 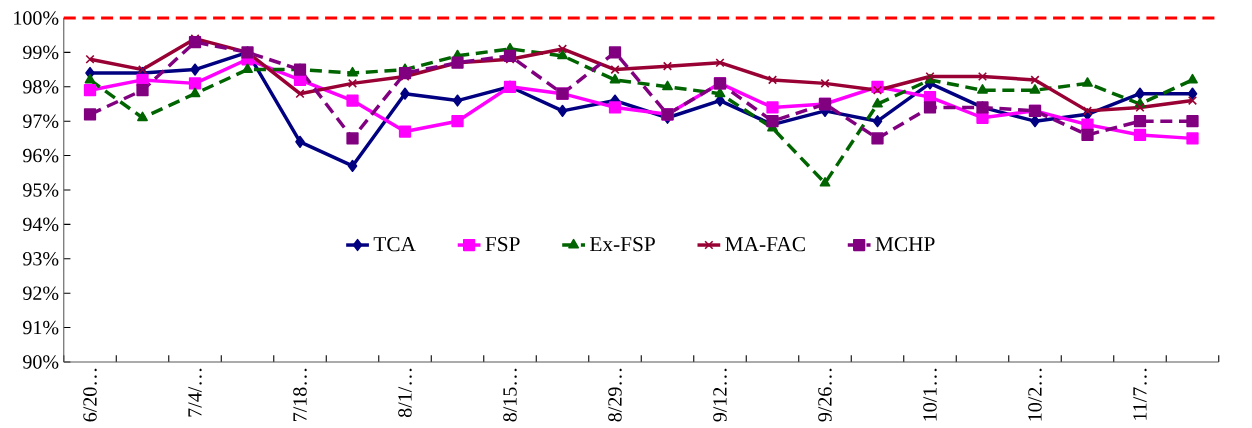 I want to click on y-tick-label: 99%, so click(x=41, y=52).